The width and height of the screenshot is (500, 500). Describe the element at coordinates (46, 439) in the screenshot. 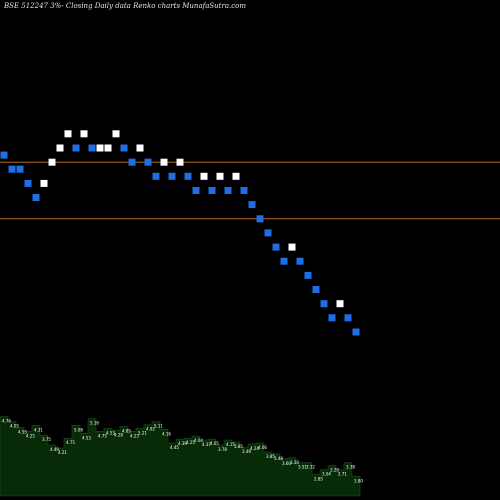

I see `volume-label: 3.75` at that location.